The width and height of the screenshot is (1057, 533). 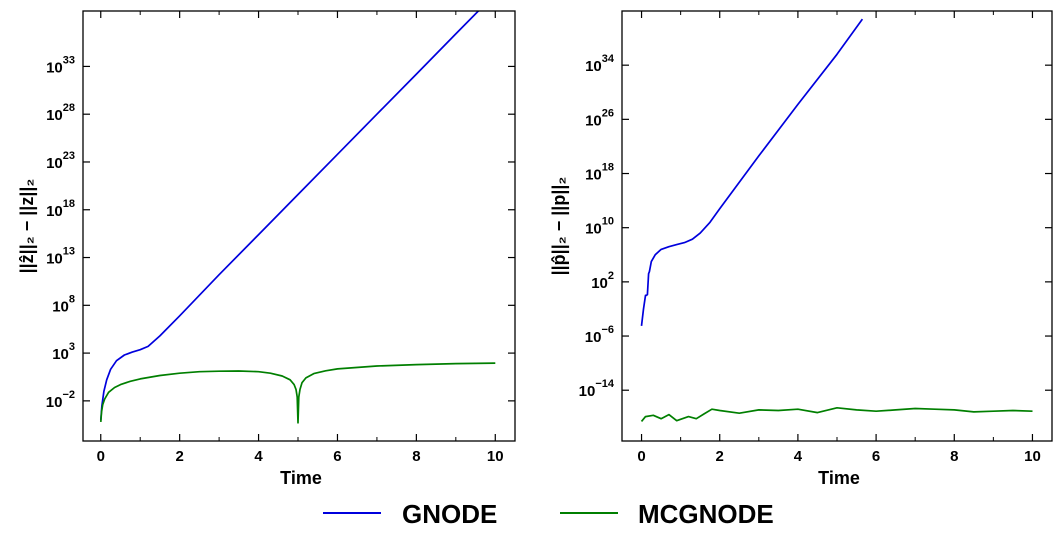 What do you see at coordinates (559, 226) in the screenshot?
I see `y-axis-label: ||p̂||₂ − ||p||₂` at bounding box center [559, 226].